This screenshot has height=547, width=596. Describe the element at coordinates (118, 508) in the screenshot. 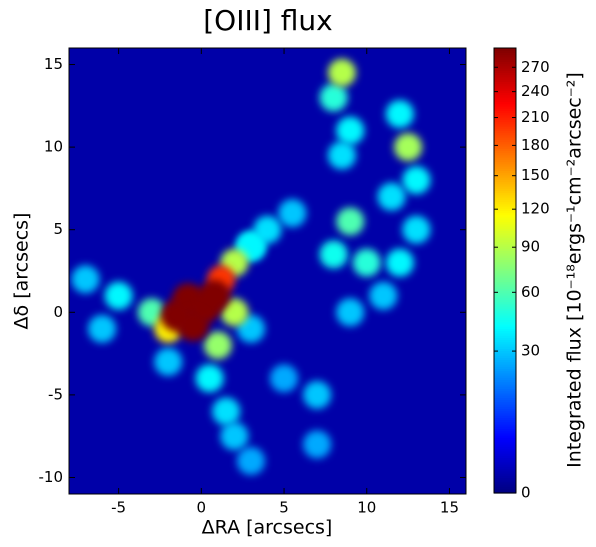

I see `x-tick-label: -5` at that location.